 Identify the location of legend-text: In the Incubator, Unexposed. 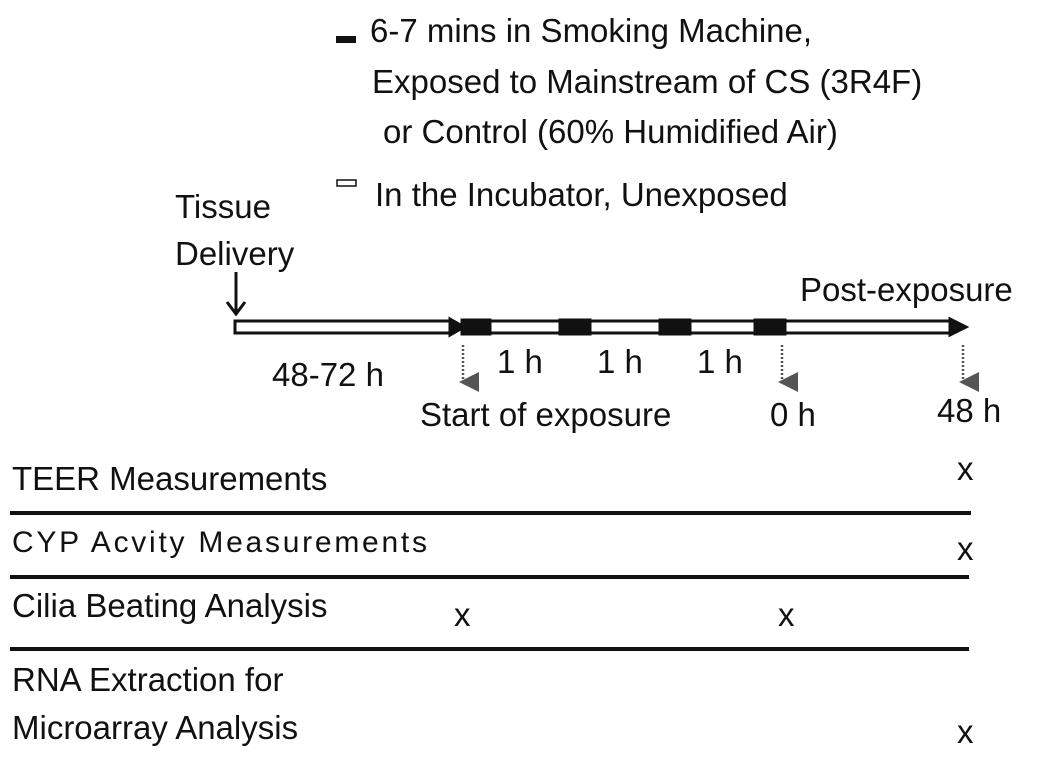
(581, 194).